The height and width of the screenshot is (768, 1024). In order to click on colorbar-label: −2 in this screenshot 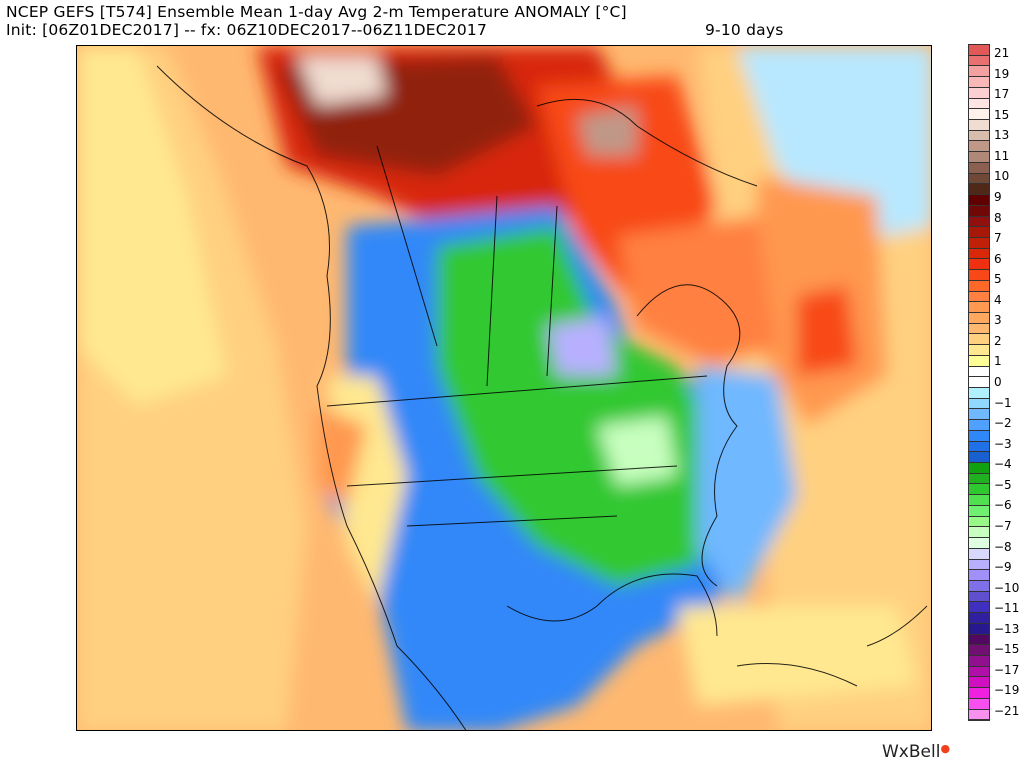, I will do `click(1003, 423)`.